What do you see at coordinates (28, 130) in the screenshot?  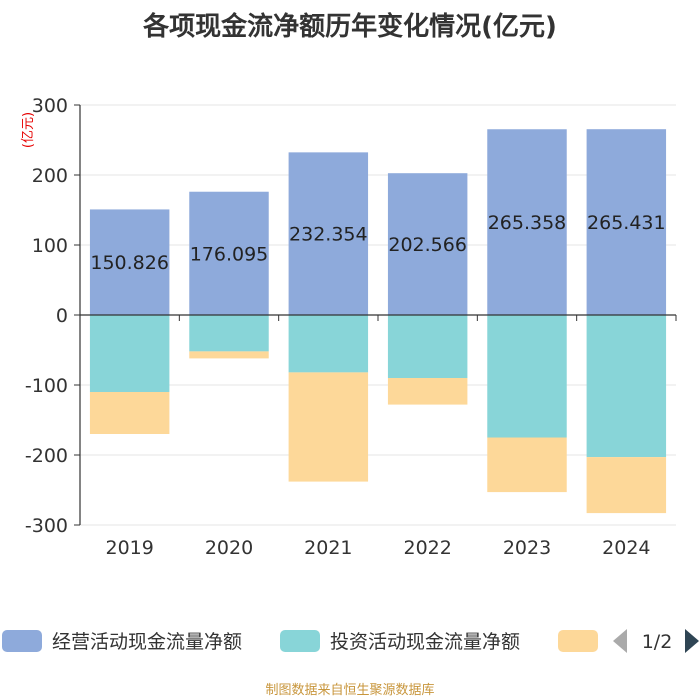 I see `y-axis-unit: (亿元)` at bounding box center [28, 130].